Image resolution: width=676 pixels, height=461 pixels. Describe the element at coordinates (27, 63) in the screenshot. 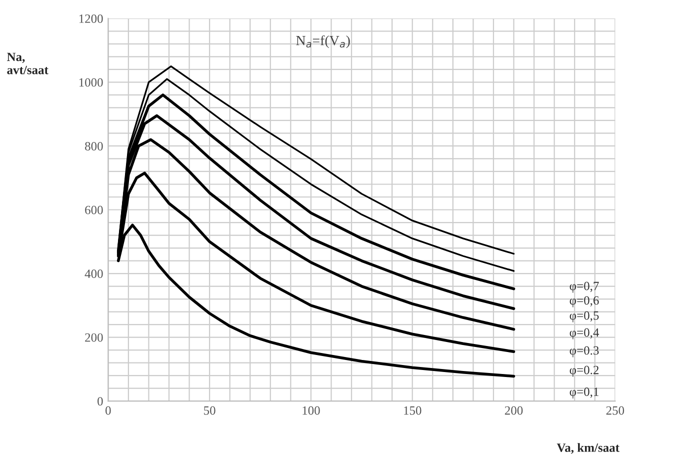

I see `y-axis-title: Na, avt/saat` at that location.